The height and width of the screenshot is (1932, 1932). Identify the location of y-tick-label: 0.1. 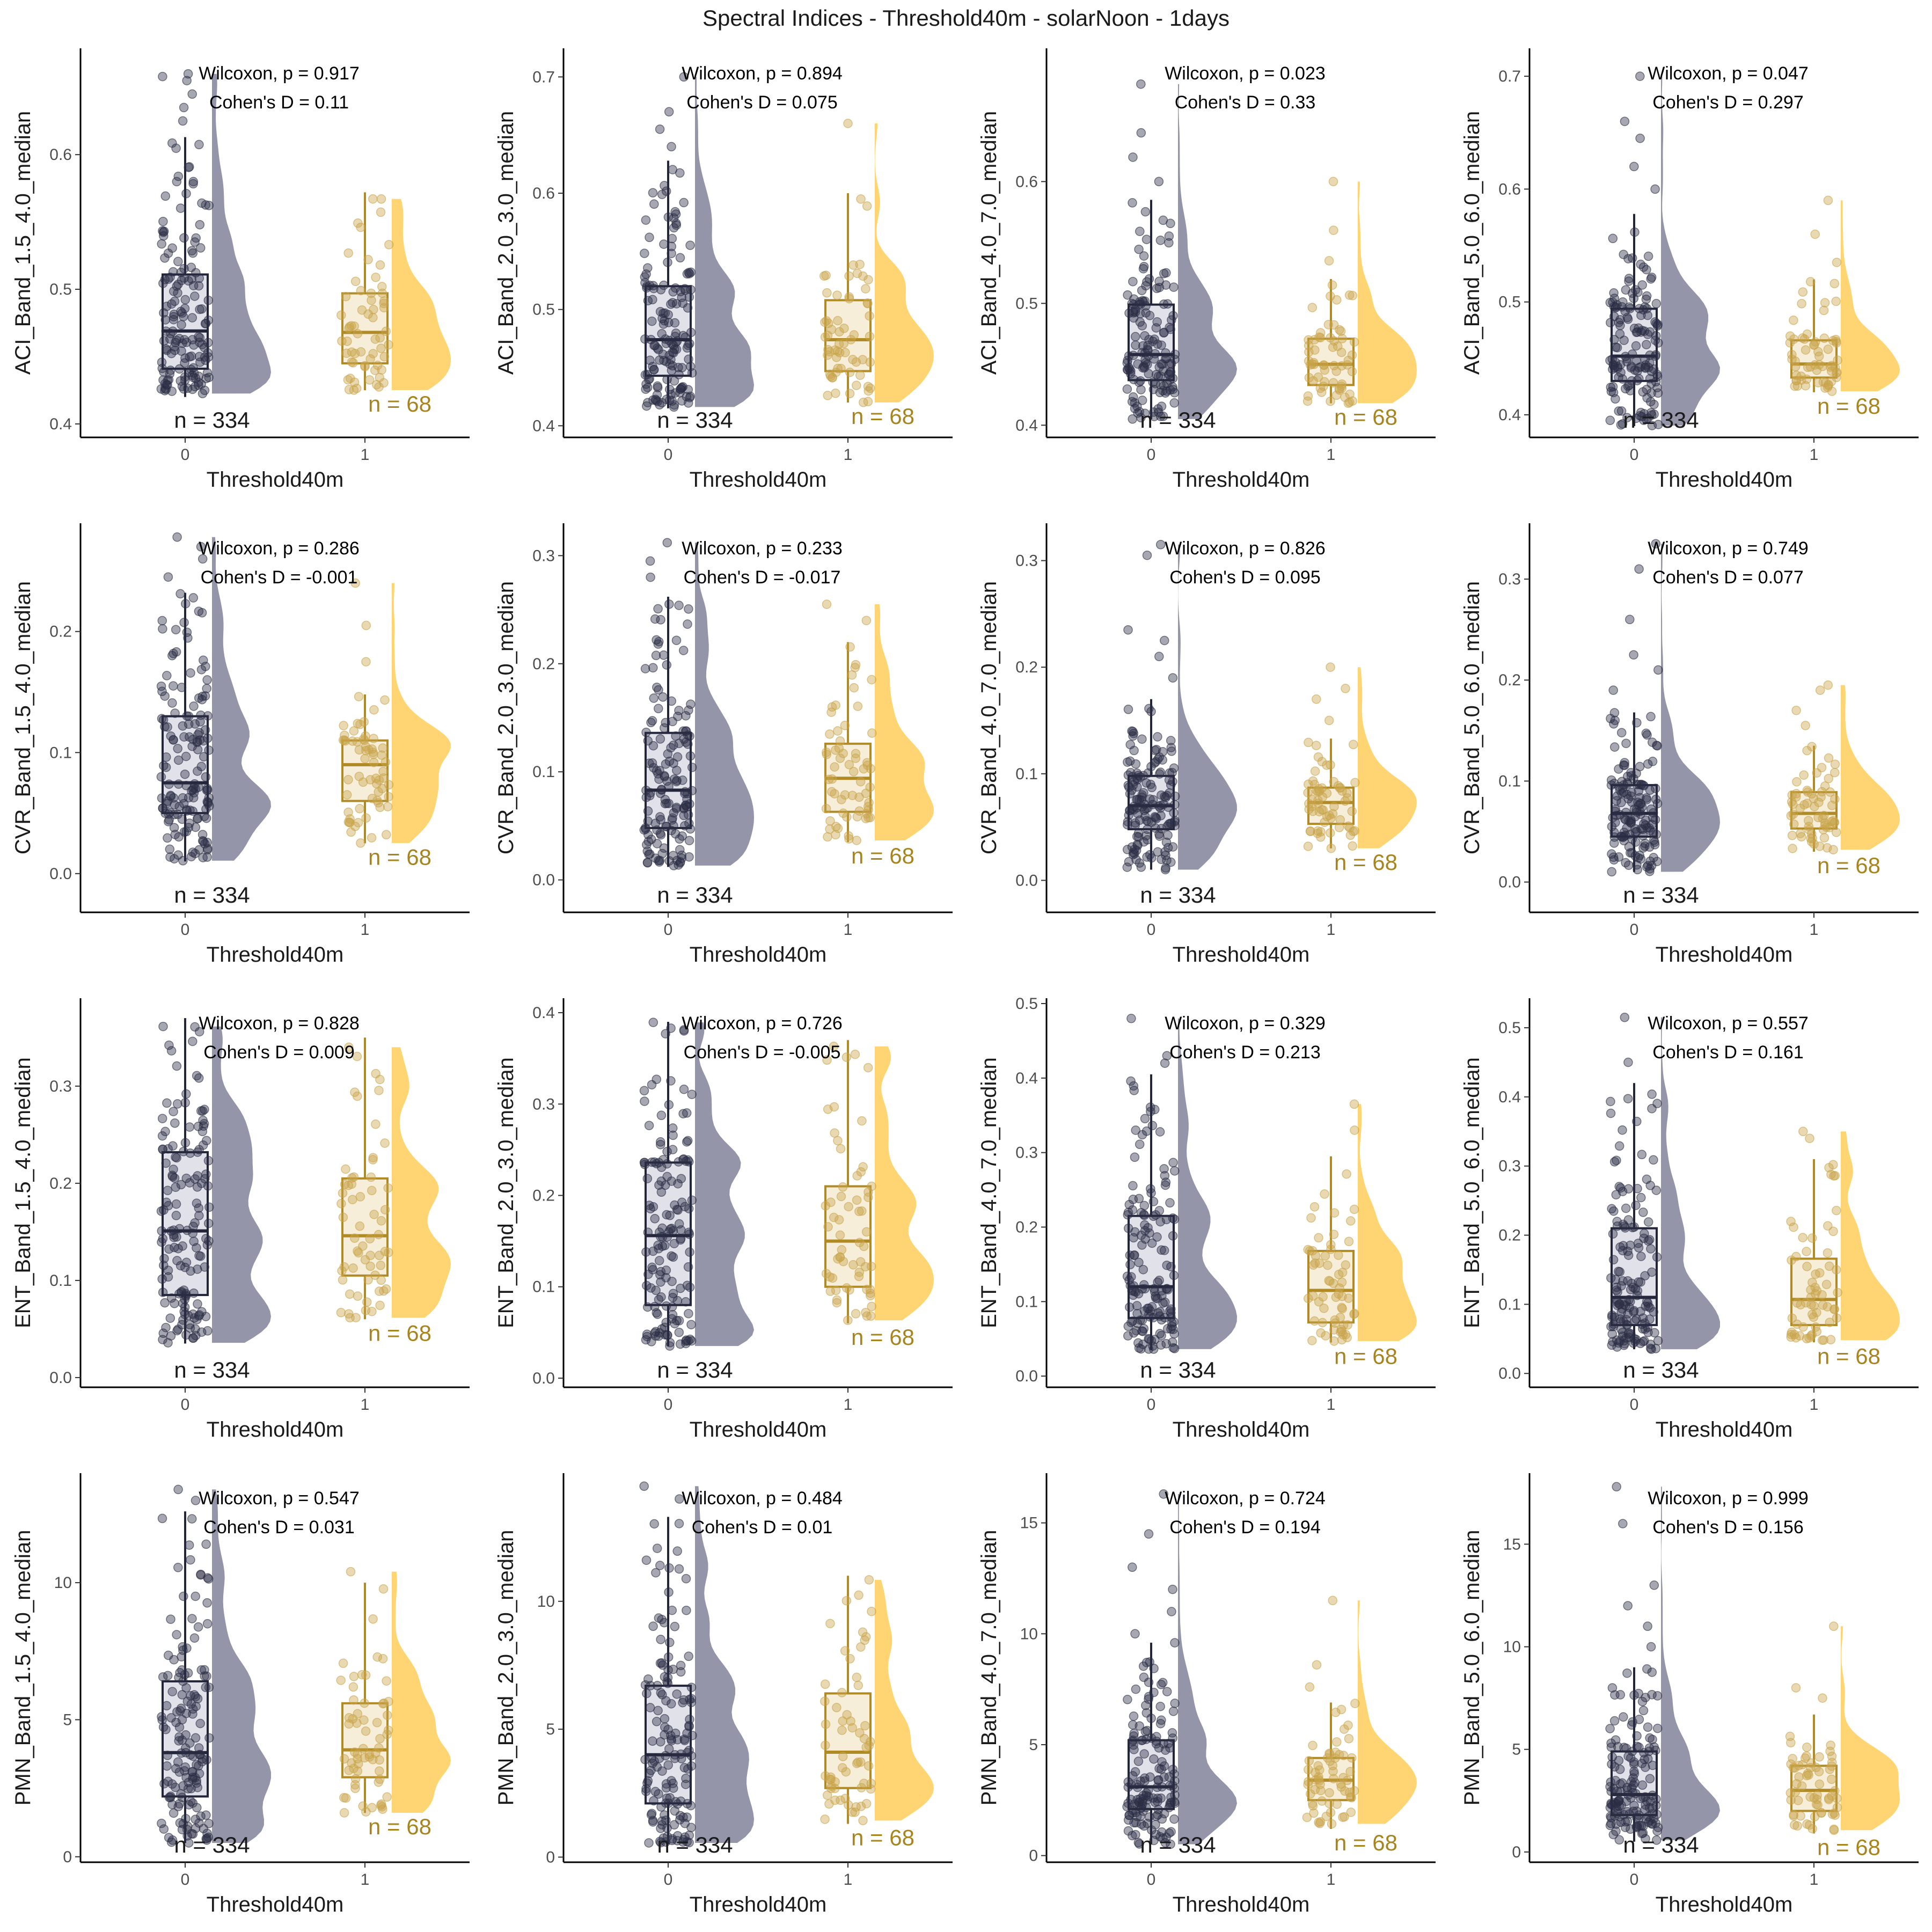
(1509, 1304).